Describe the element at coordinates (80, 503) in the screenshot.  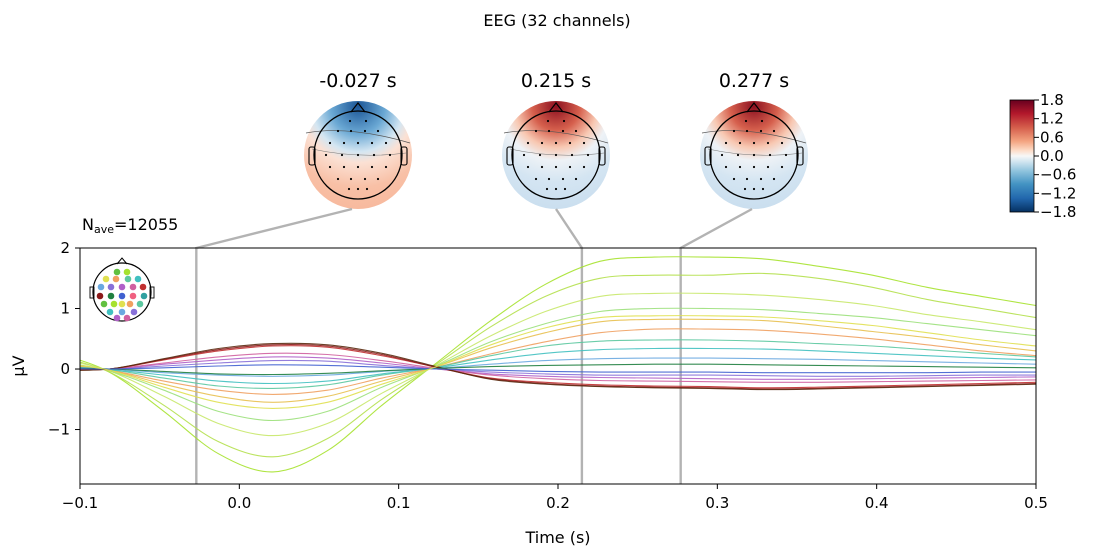
I see `x-tick-label: −0.1` at that location.